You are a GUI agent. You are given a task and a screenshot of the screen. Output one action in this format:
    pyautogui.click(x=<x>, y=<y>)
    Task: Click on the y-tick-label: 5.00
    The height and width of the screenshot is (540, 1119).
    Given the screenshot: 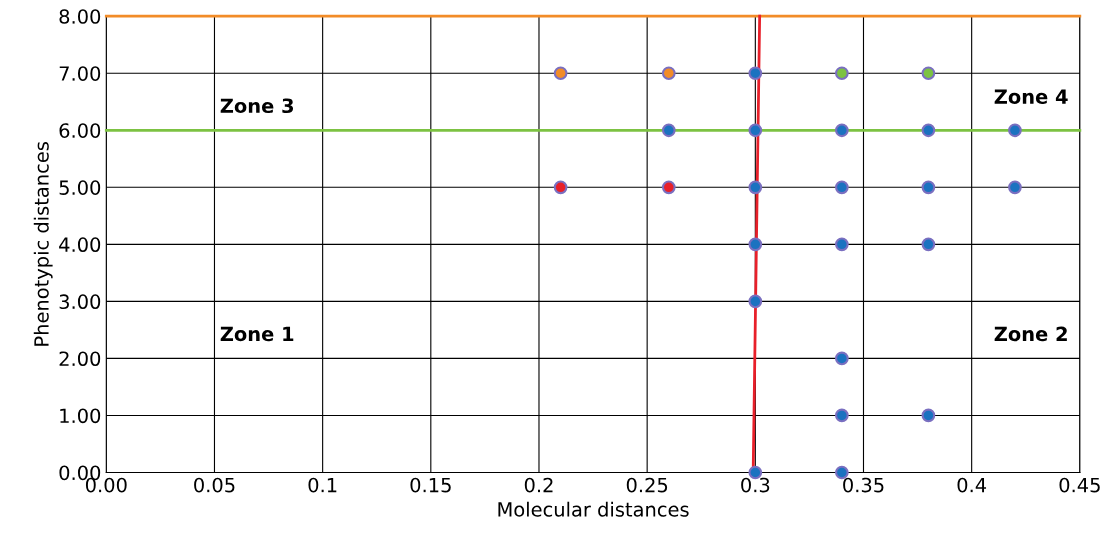 What is the action you would take?
    pyautogui.click(x=80, y=187)
    